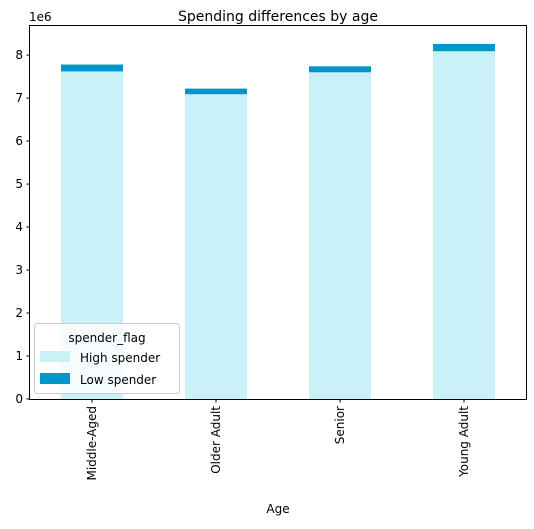  I want to click on x-axis-label: Age, so click(277, 509).